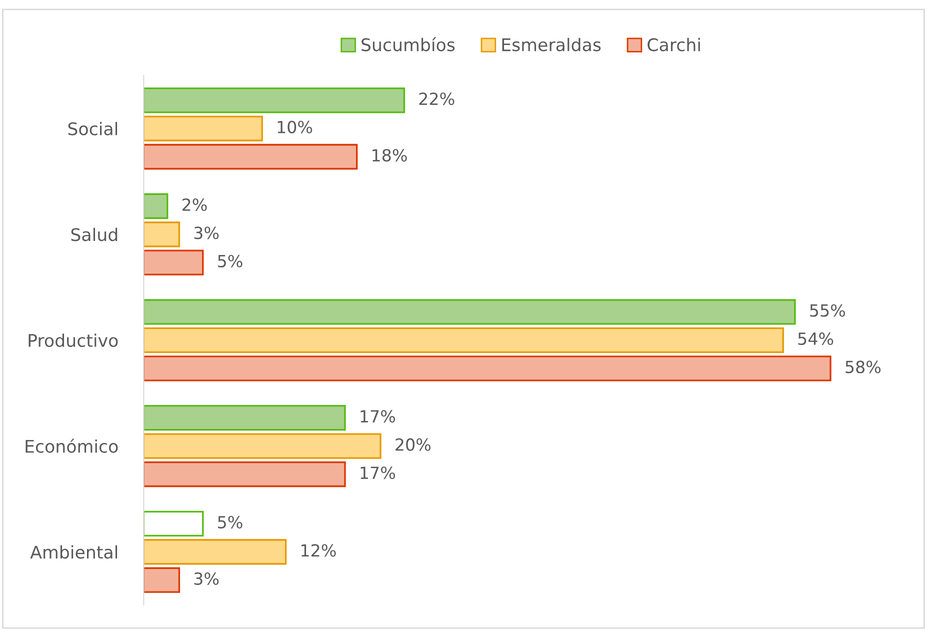 This screenshot has height=630, width=927. I want to click on data-label: 55%, so click(827, 310).